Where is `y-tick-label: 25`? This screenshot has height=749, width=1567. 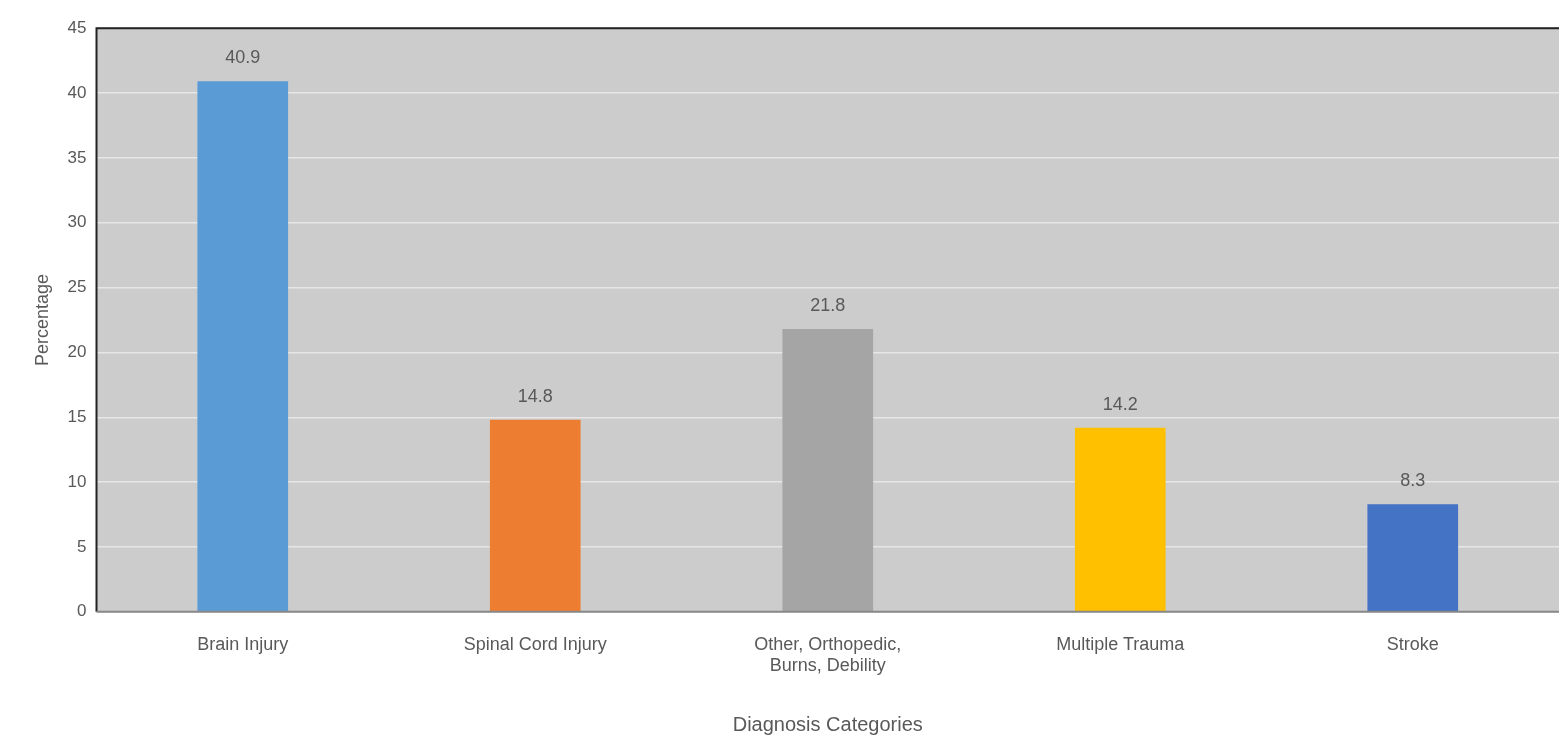 y-tick-label: 25 is located at coordinates (77, 287).